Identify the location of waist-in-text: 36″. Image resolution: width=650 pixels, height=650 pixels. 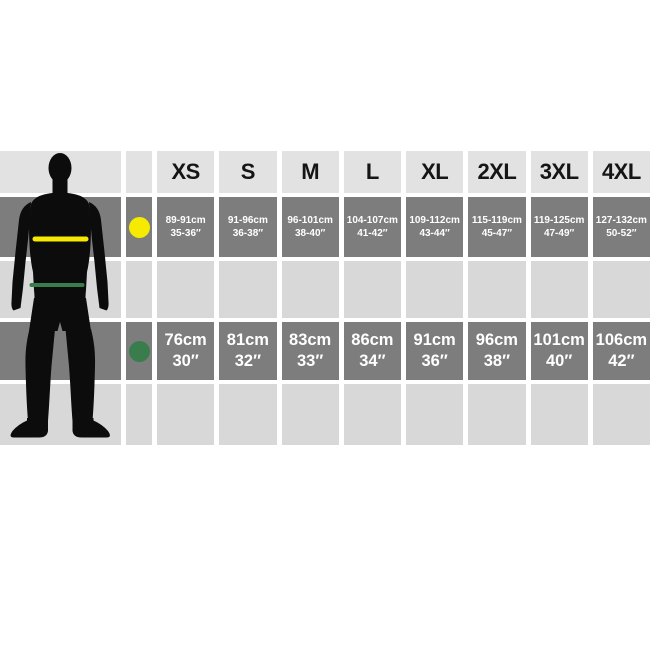
(434, 361).